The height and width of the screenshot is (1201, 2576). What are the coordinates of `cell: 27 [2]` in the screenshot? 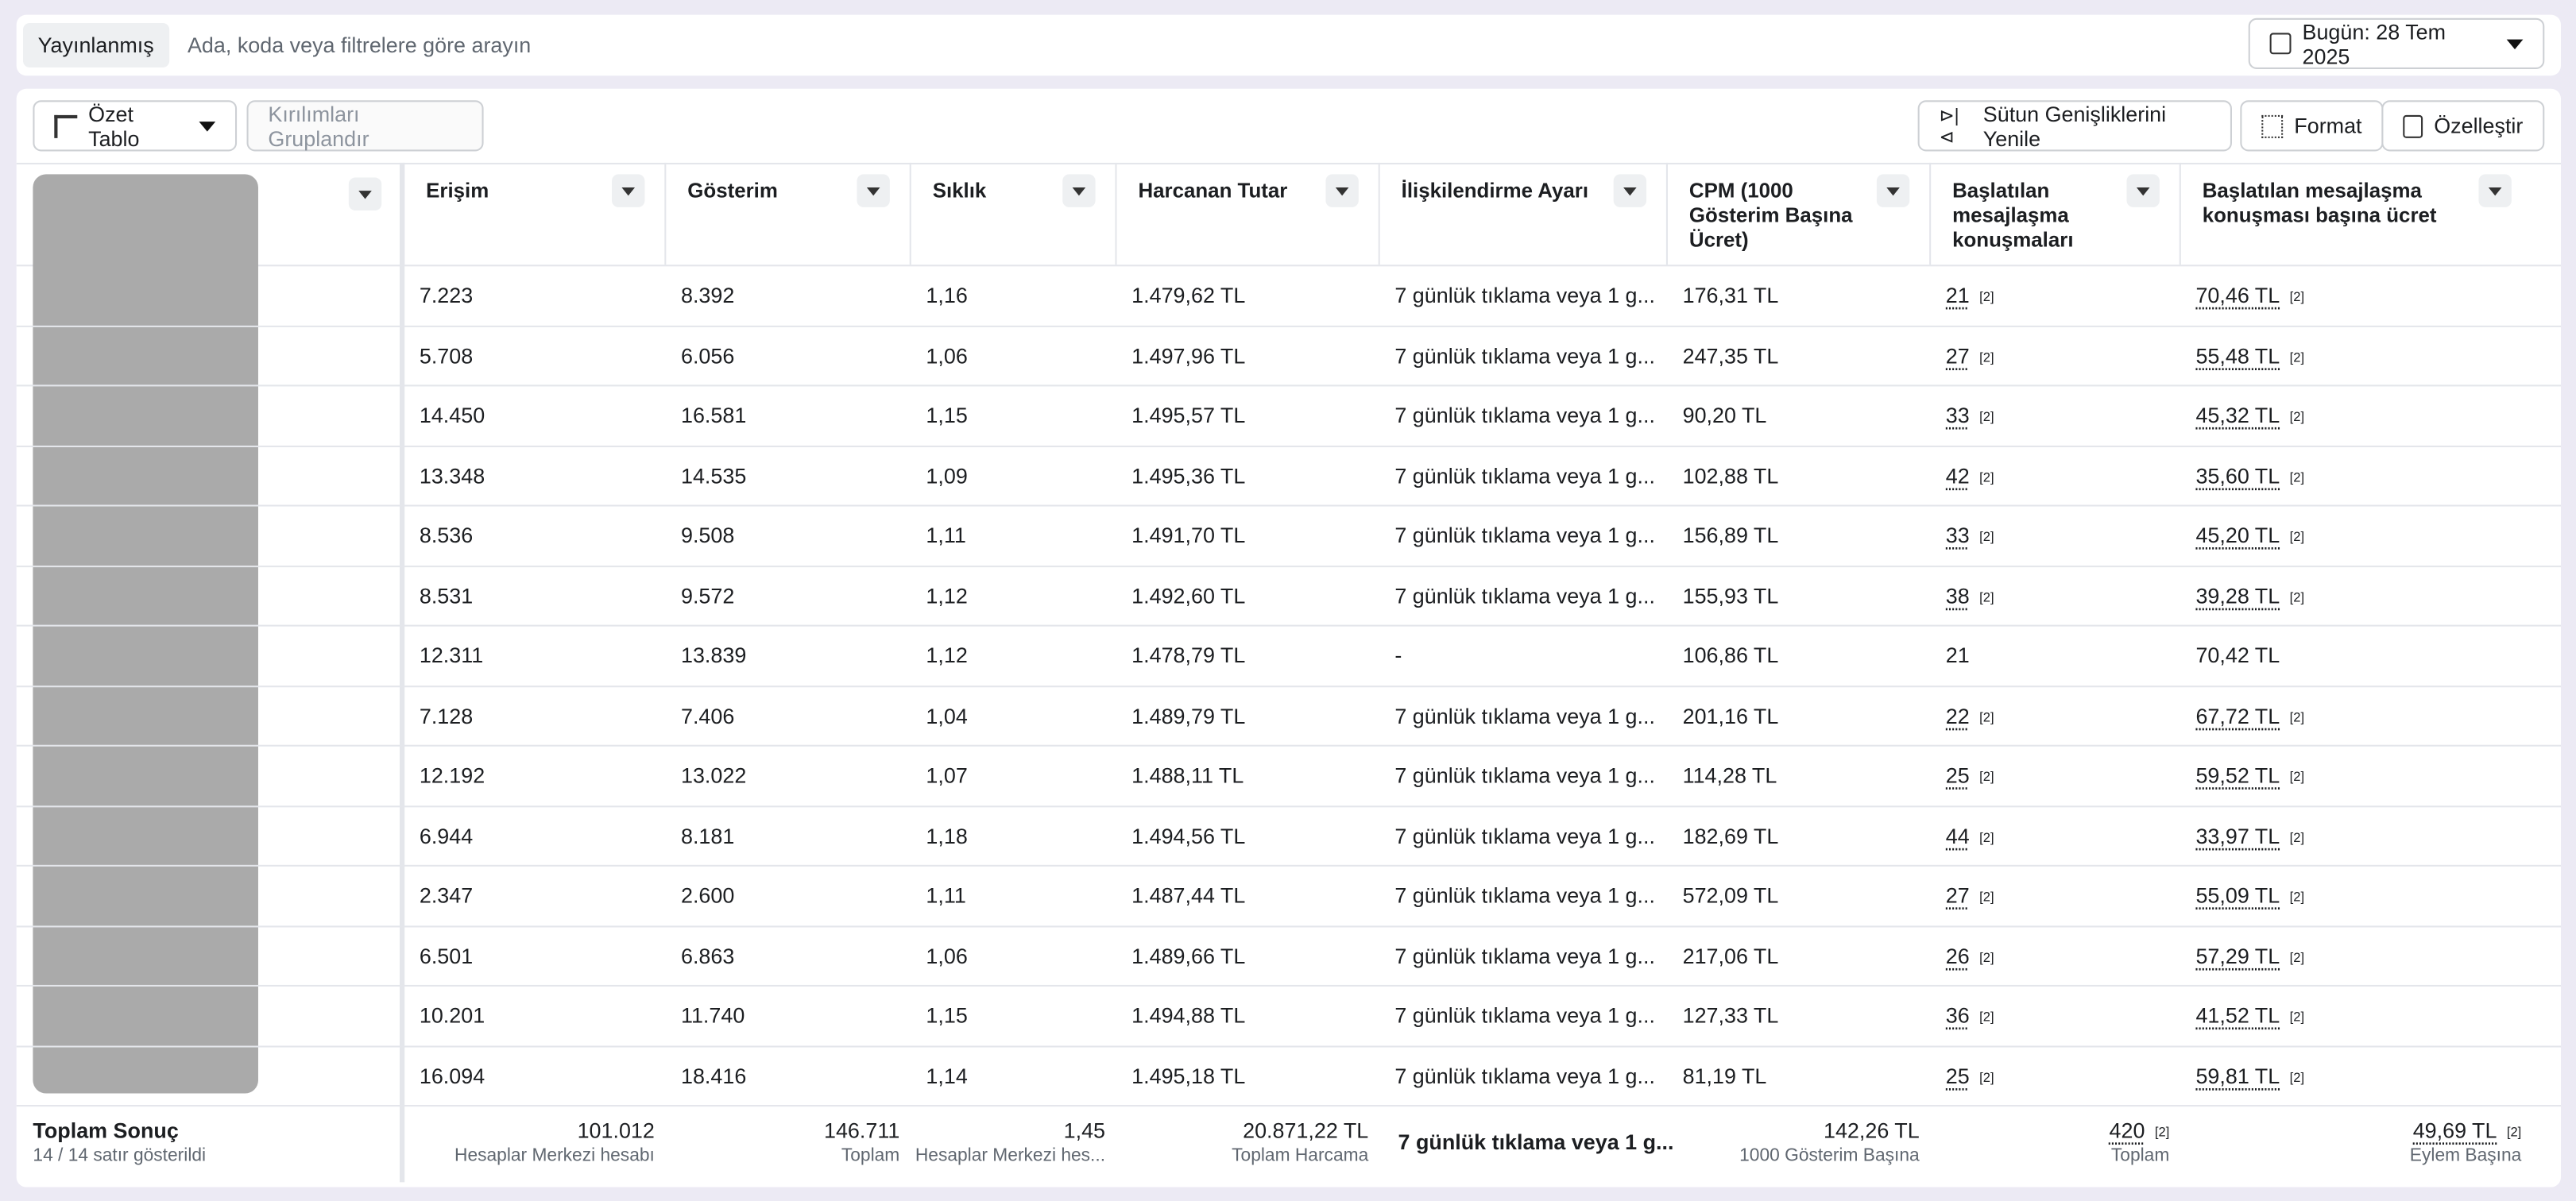 It's located at (1970, 355).